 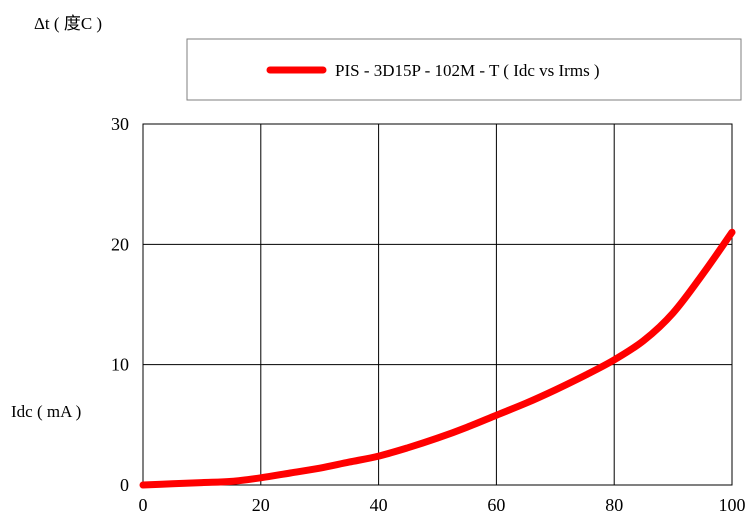 I want to click on y-tick-label: 10, so click(x=120, y=365).